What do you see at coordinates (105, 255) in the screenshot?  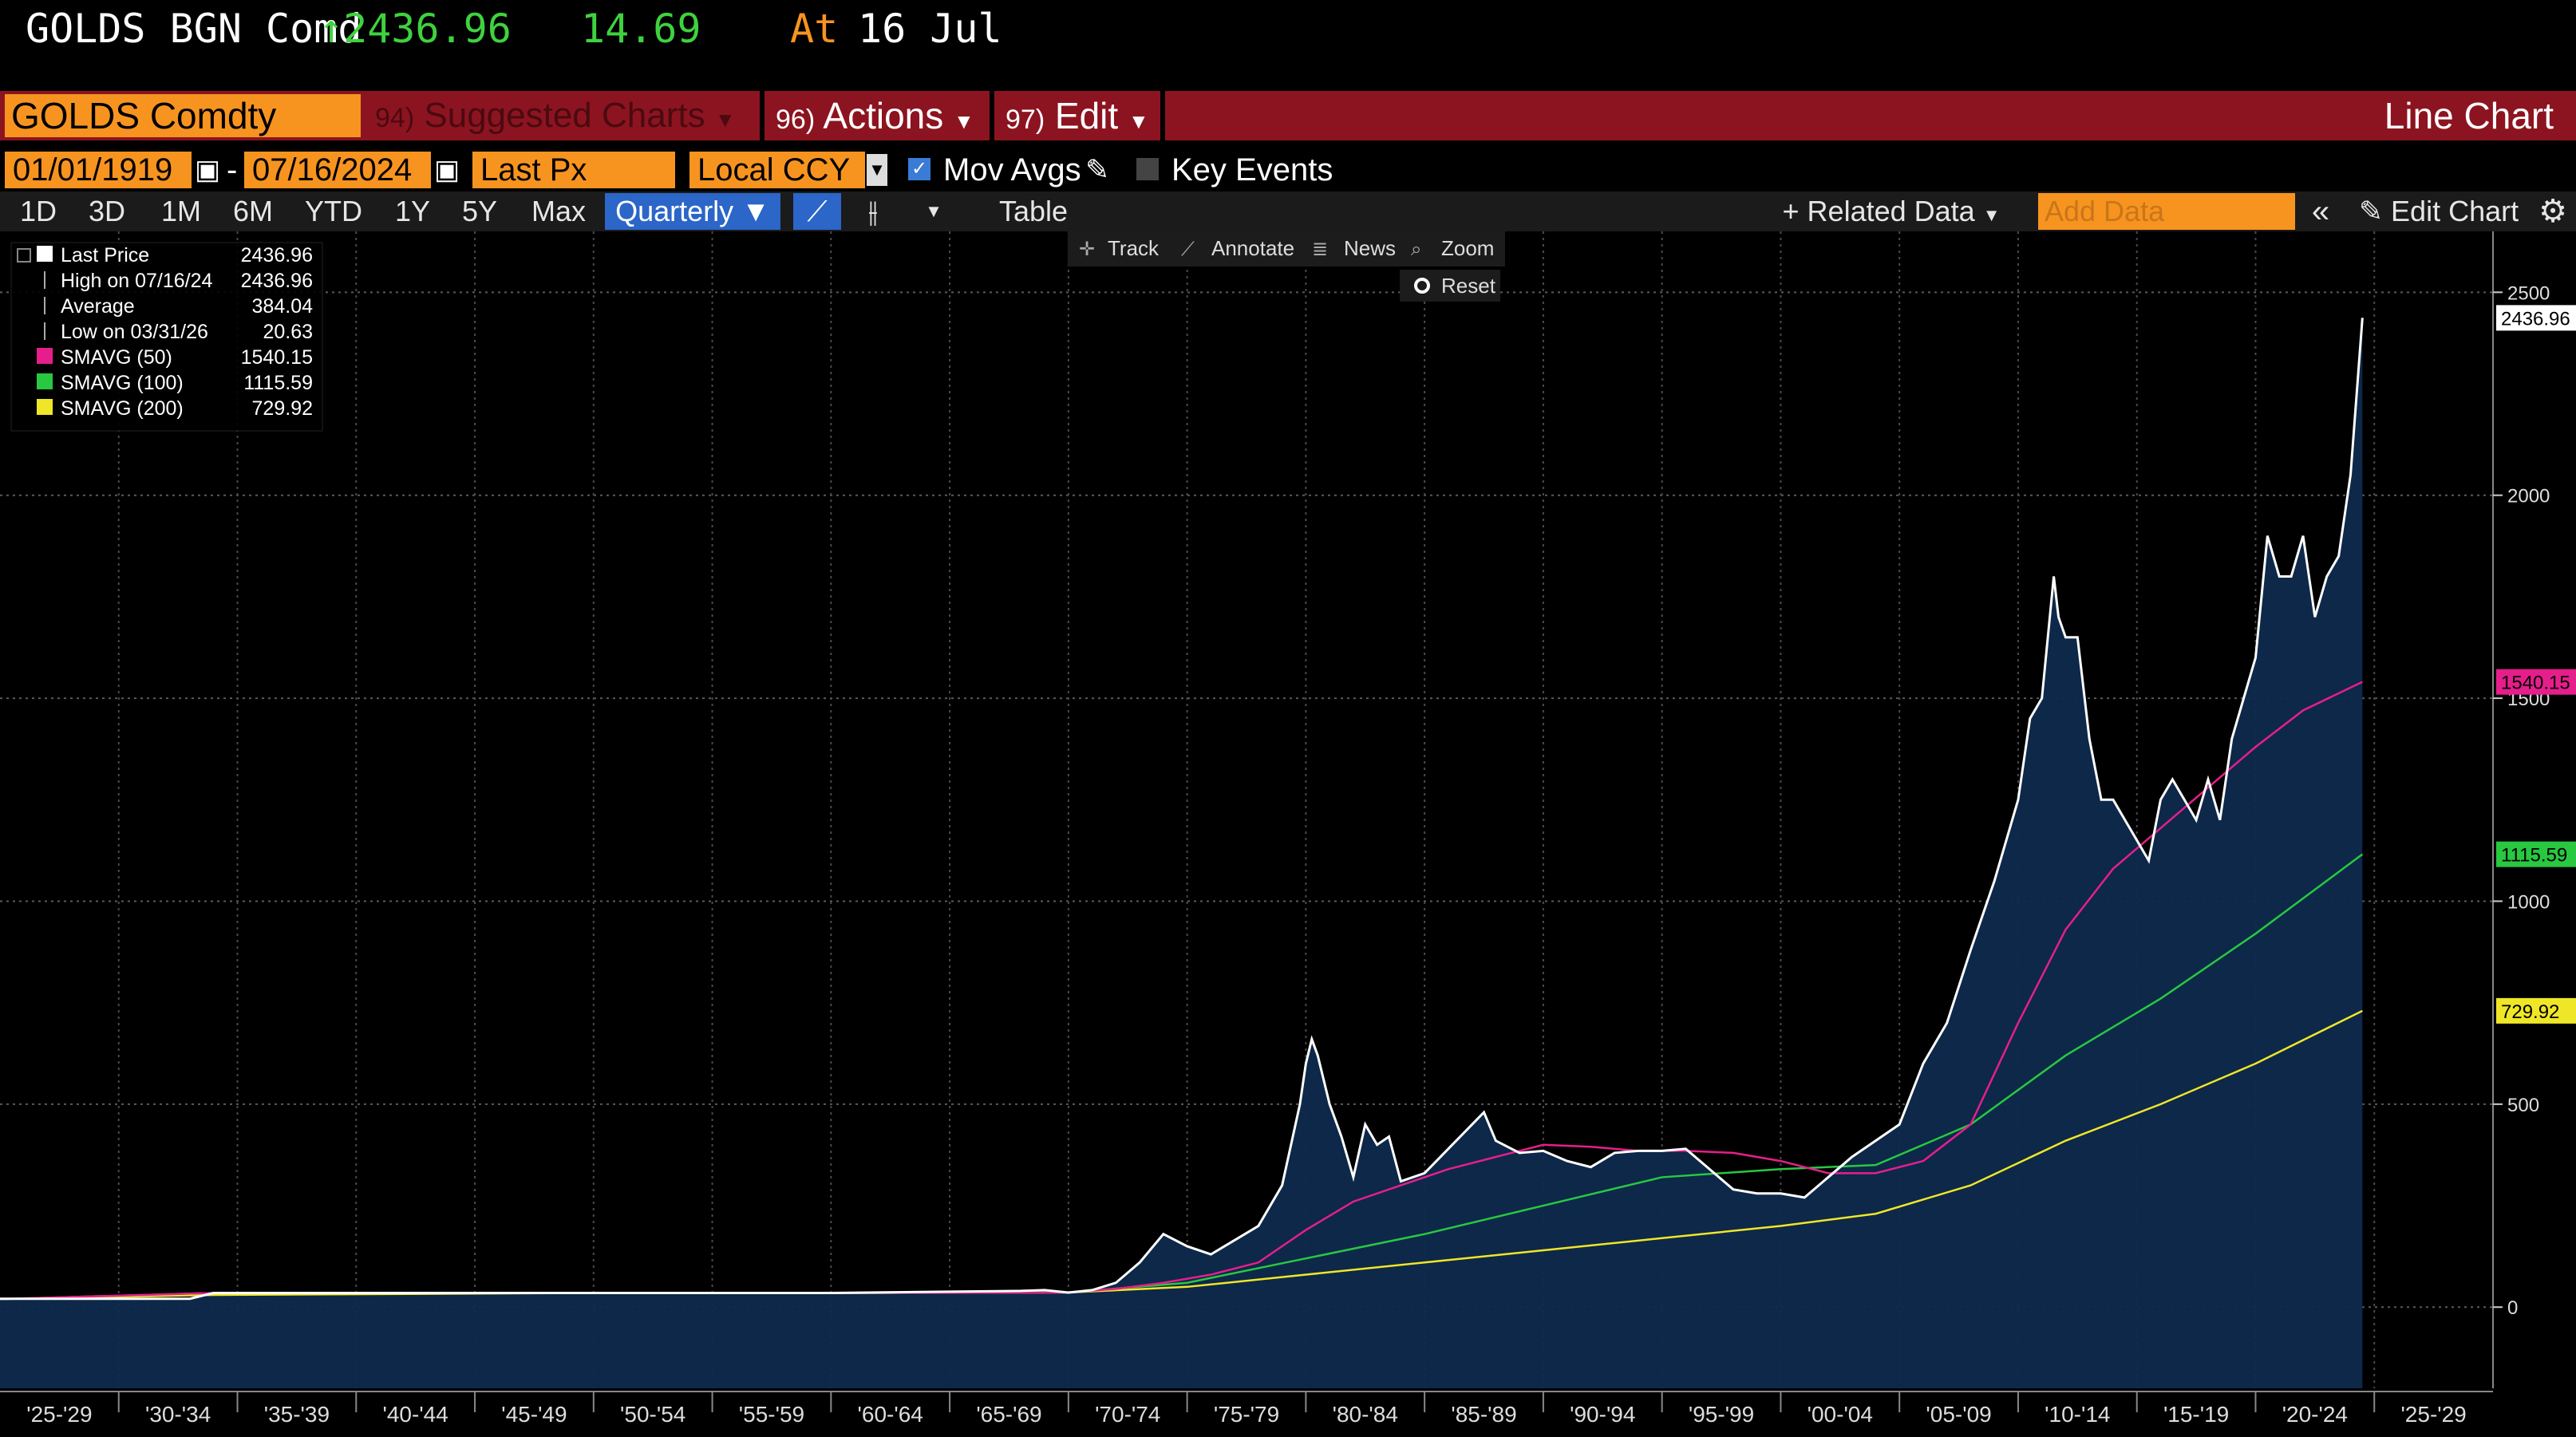 I see `legend-label: Last Price` at bounding box center [105, 255].